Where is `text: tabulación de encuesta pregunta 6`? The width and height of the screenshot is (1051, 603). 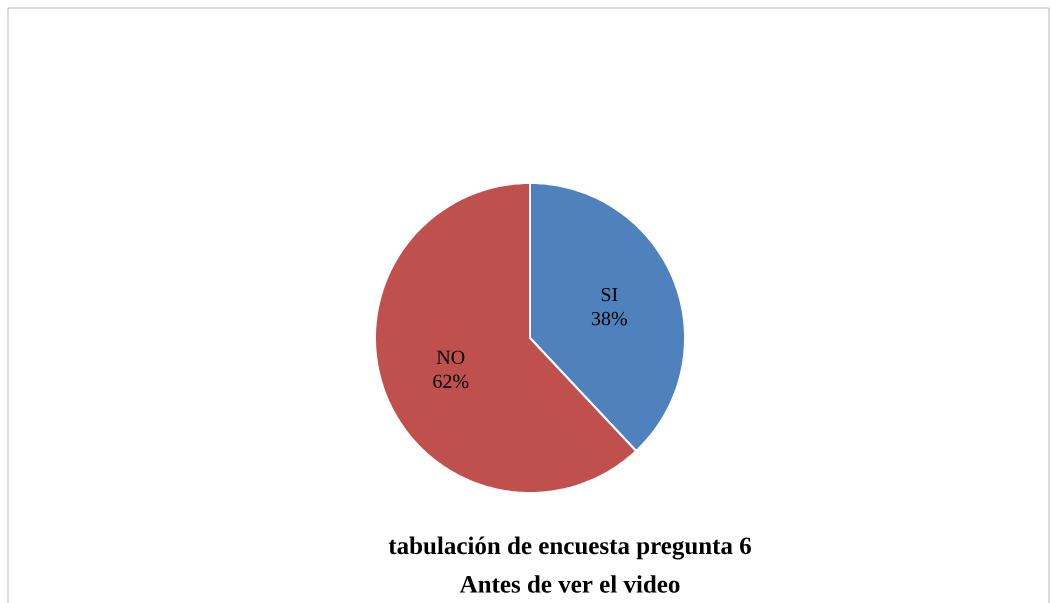
text: tabulación de encuesta pregunta 6 is located at coordinates (569, 548).